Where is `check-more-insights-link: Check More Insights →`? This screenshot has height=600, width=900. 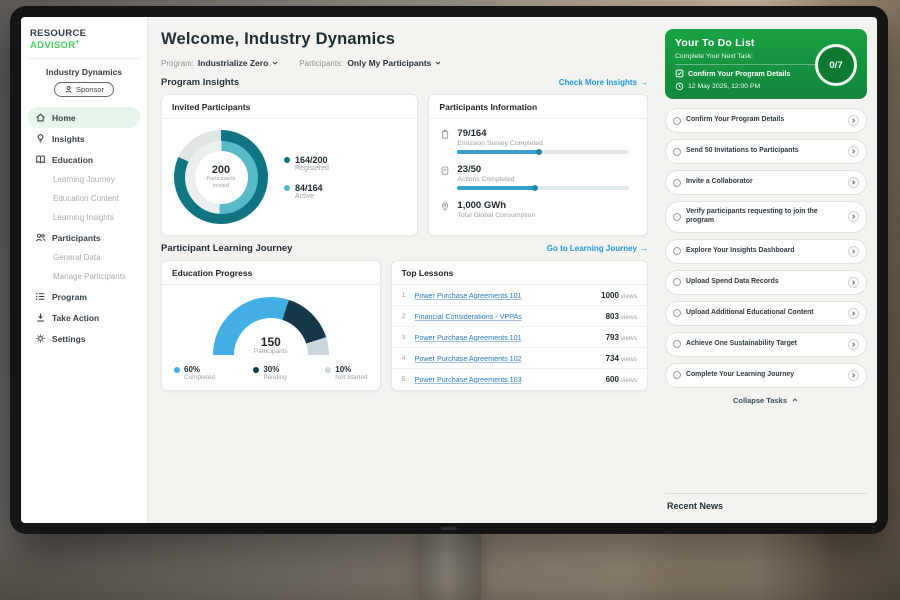
check-more-insights-link: Check More Insights → is located at coordinates (603, 82).